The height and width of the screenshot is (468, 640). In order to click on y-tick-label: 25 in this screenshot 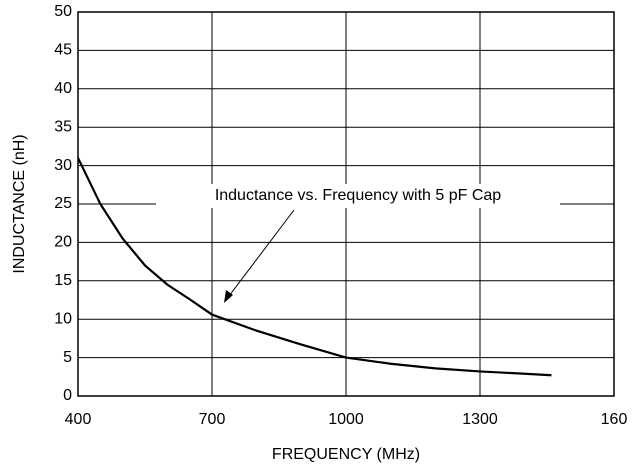, I will do `click(63, 203)`.